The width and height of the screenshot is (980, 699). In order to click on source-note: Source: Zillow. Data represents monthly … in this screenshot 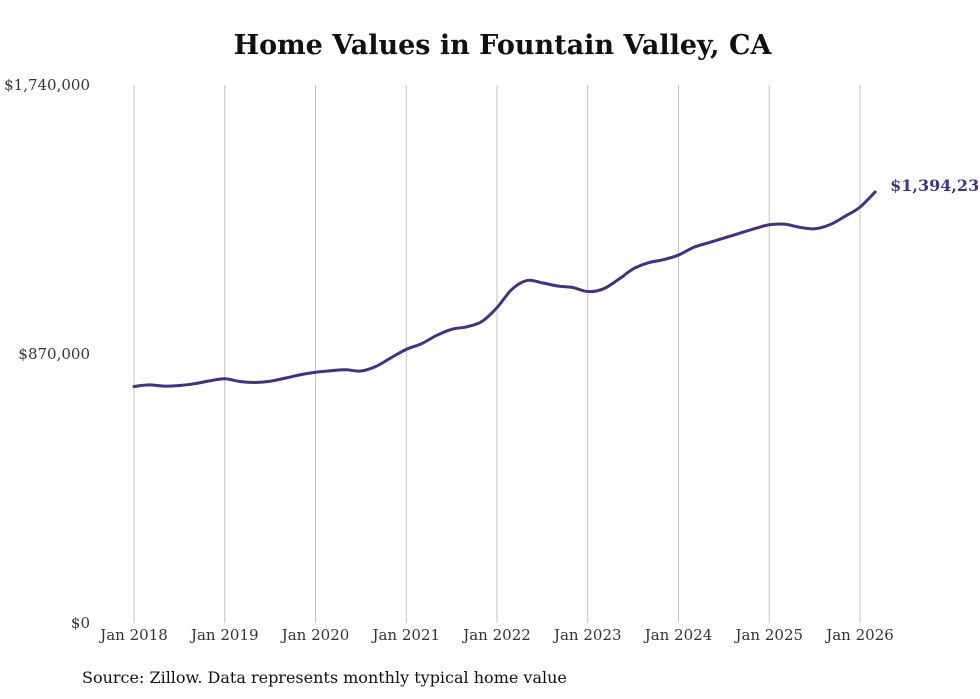, I will do `click(324, 677)`.